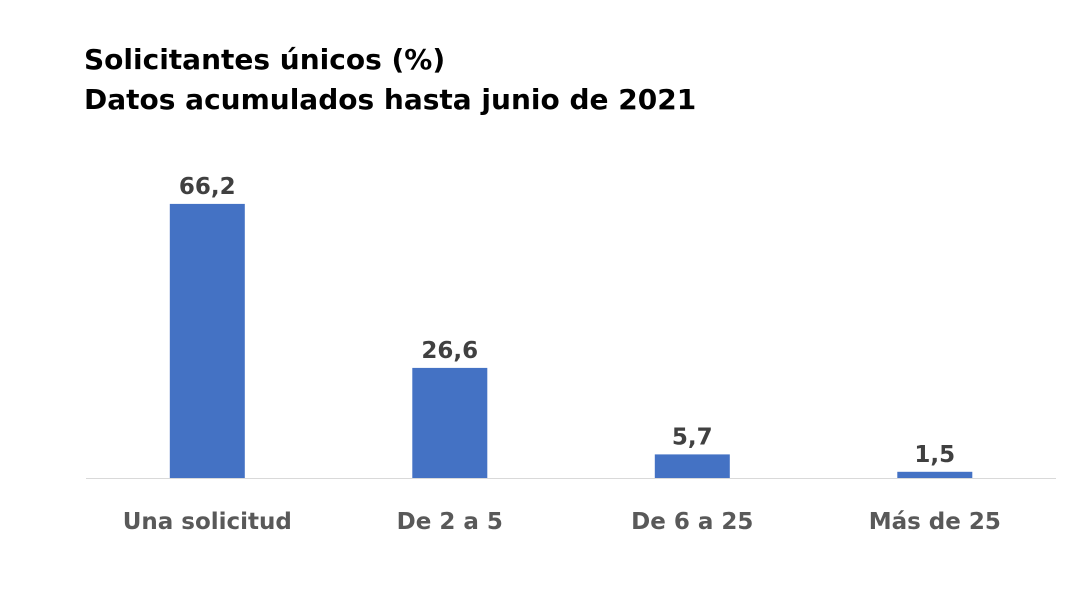  I want to click on data-label-2: 26,6, so click(449, 351).